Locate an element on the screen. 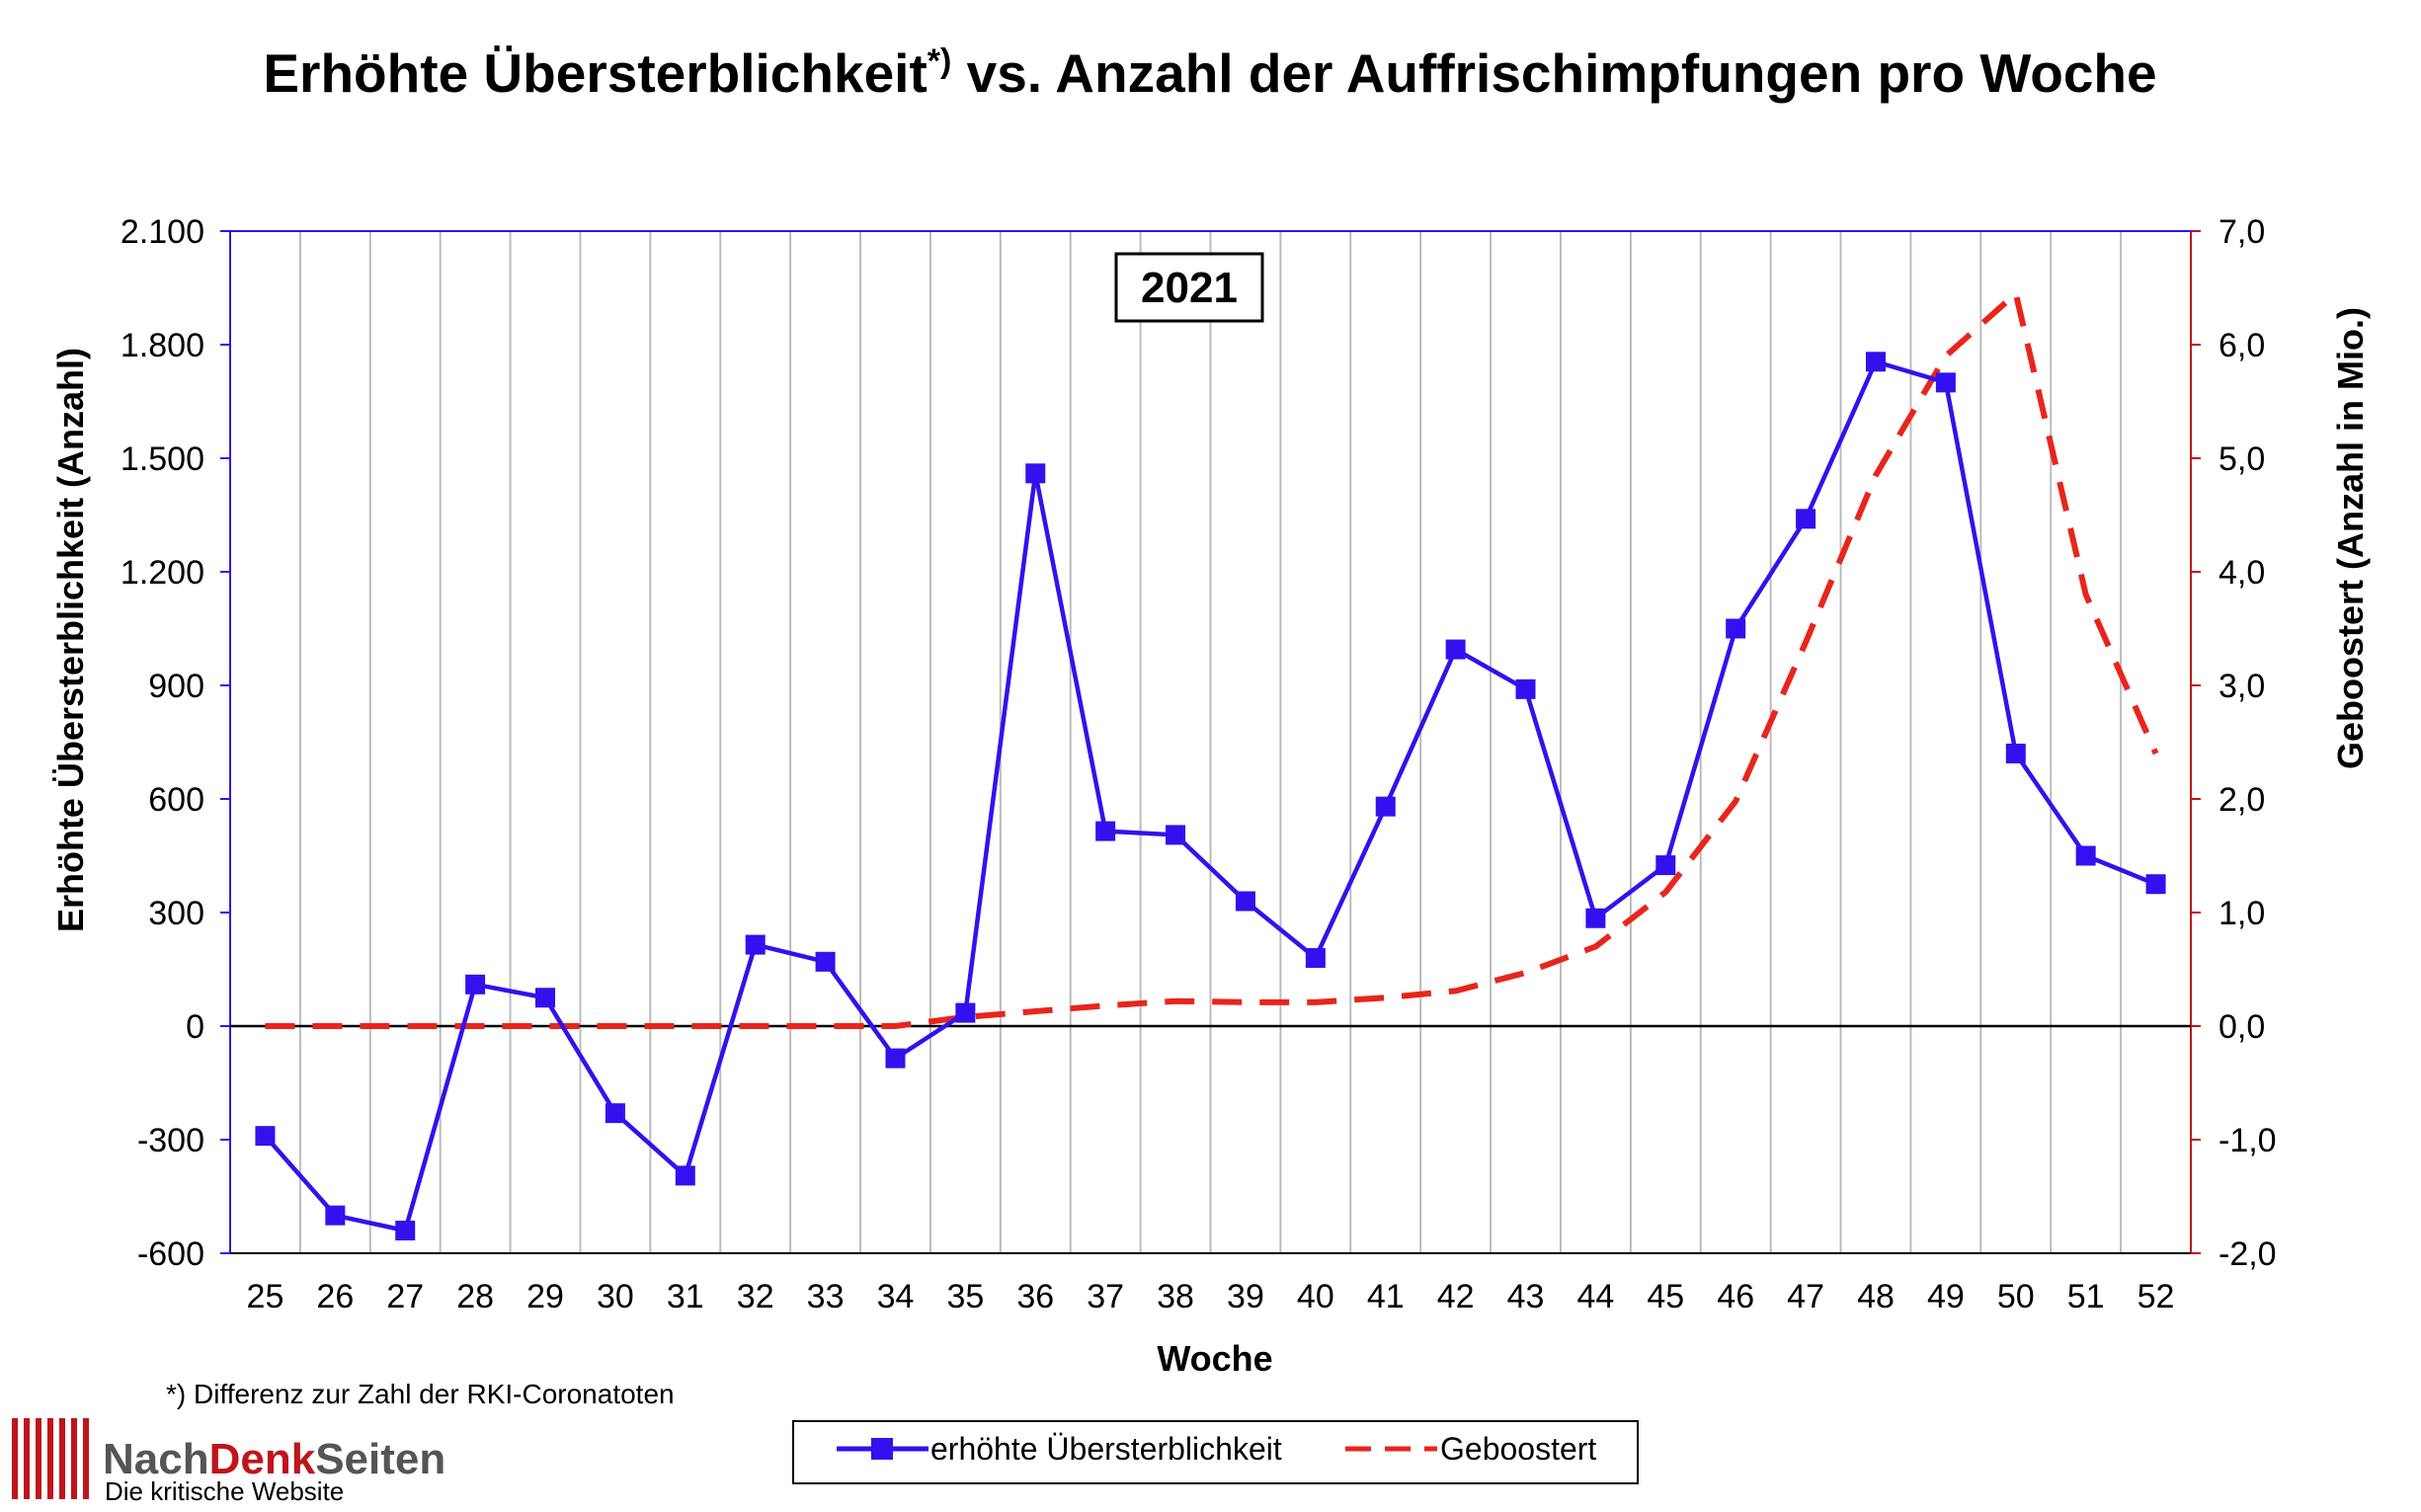  x-tick-label: 39 is located at coordinates (1245, 1297).